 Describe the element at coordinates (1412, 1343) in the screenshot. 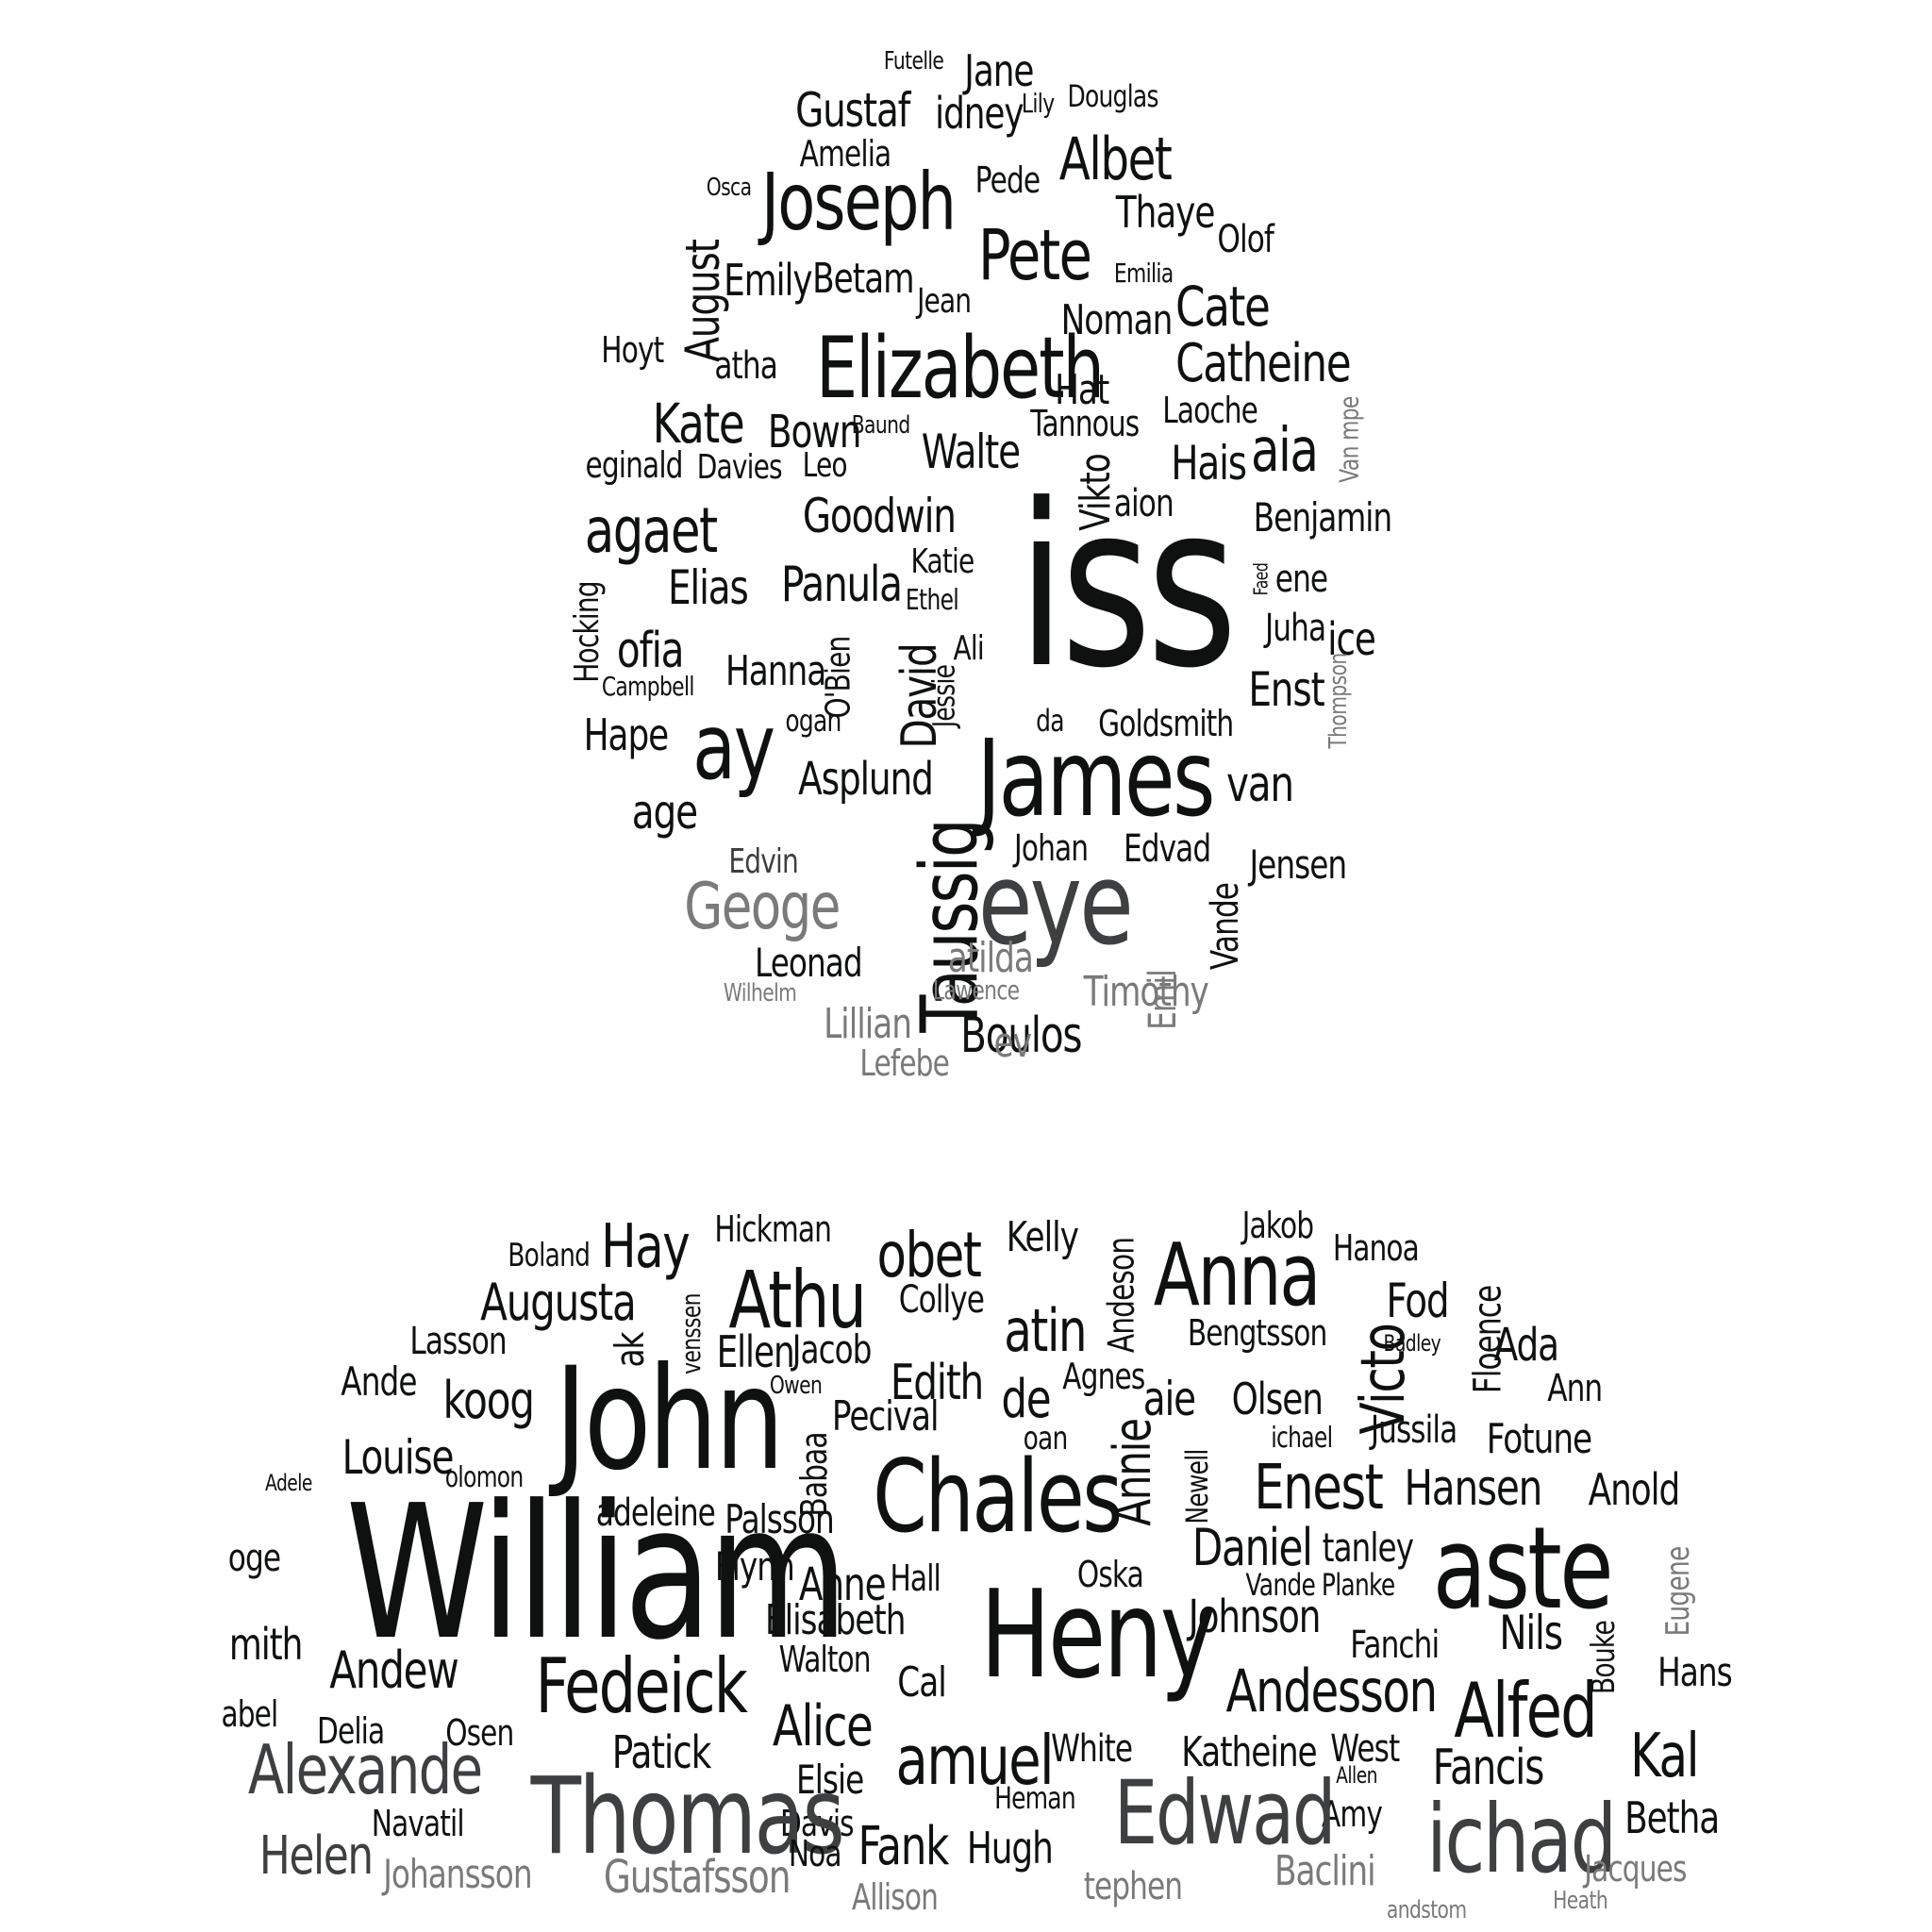

I see `body-word: Badley` at that location.